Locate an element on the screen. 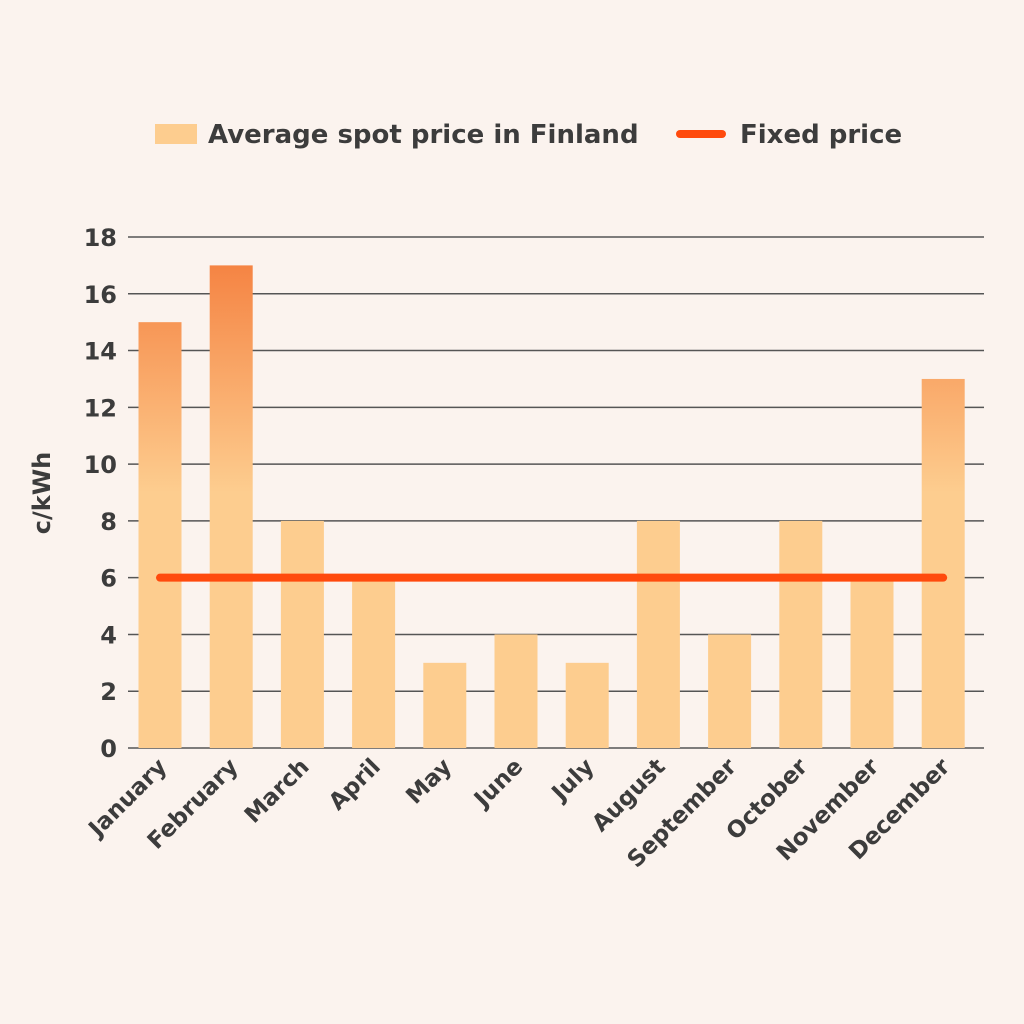  bar-february is located at coordinates (231, 506).